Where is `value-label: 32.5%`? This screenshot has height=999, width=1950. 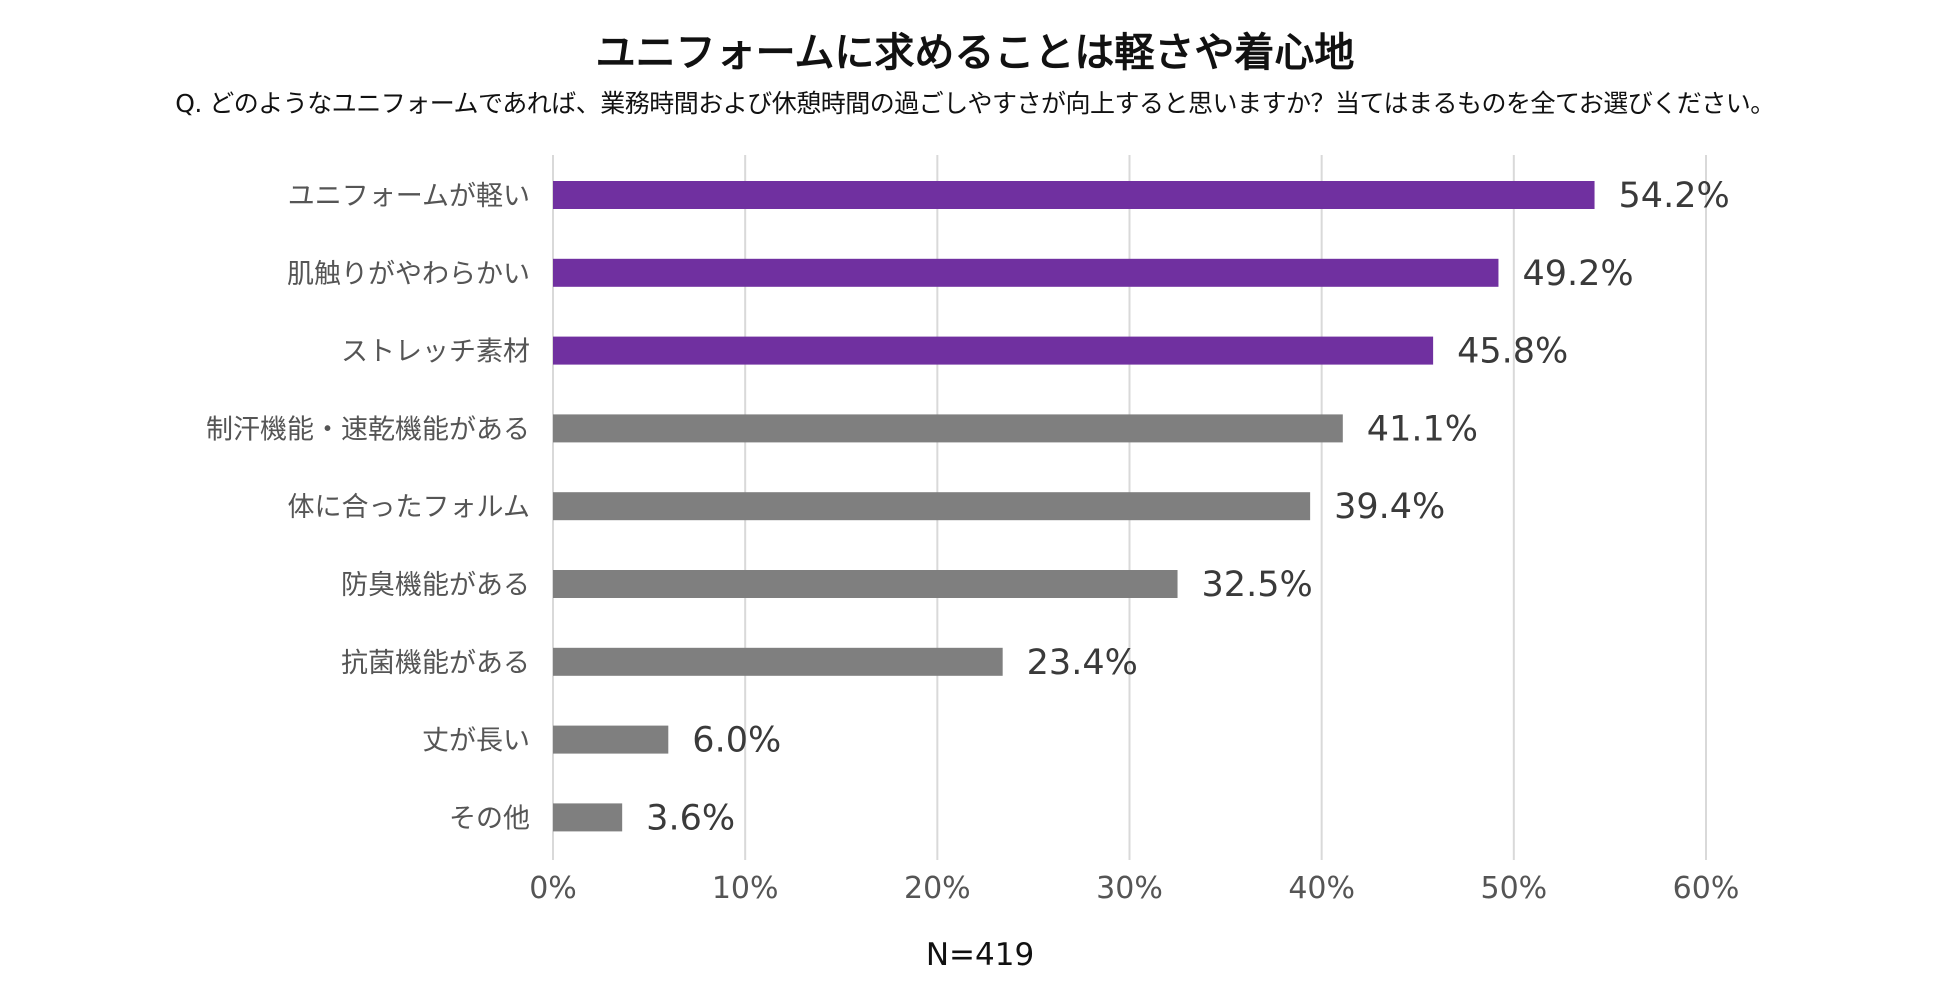
value-label: 32.5% is located at coordinates (1257, 585).